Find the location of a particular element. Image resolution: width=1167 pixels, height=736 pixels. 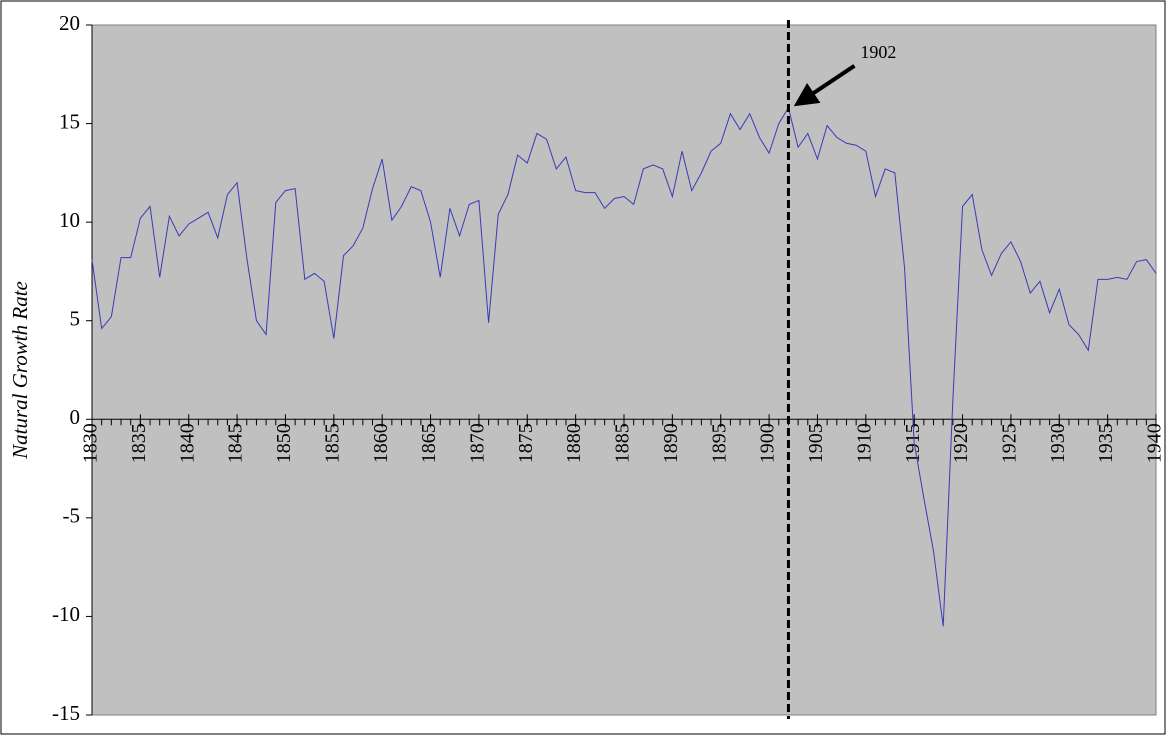

x-tick-label: 1930 is located at coordinates (1058, 443).